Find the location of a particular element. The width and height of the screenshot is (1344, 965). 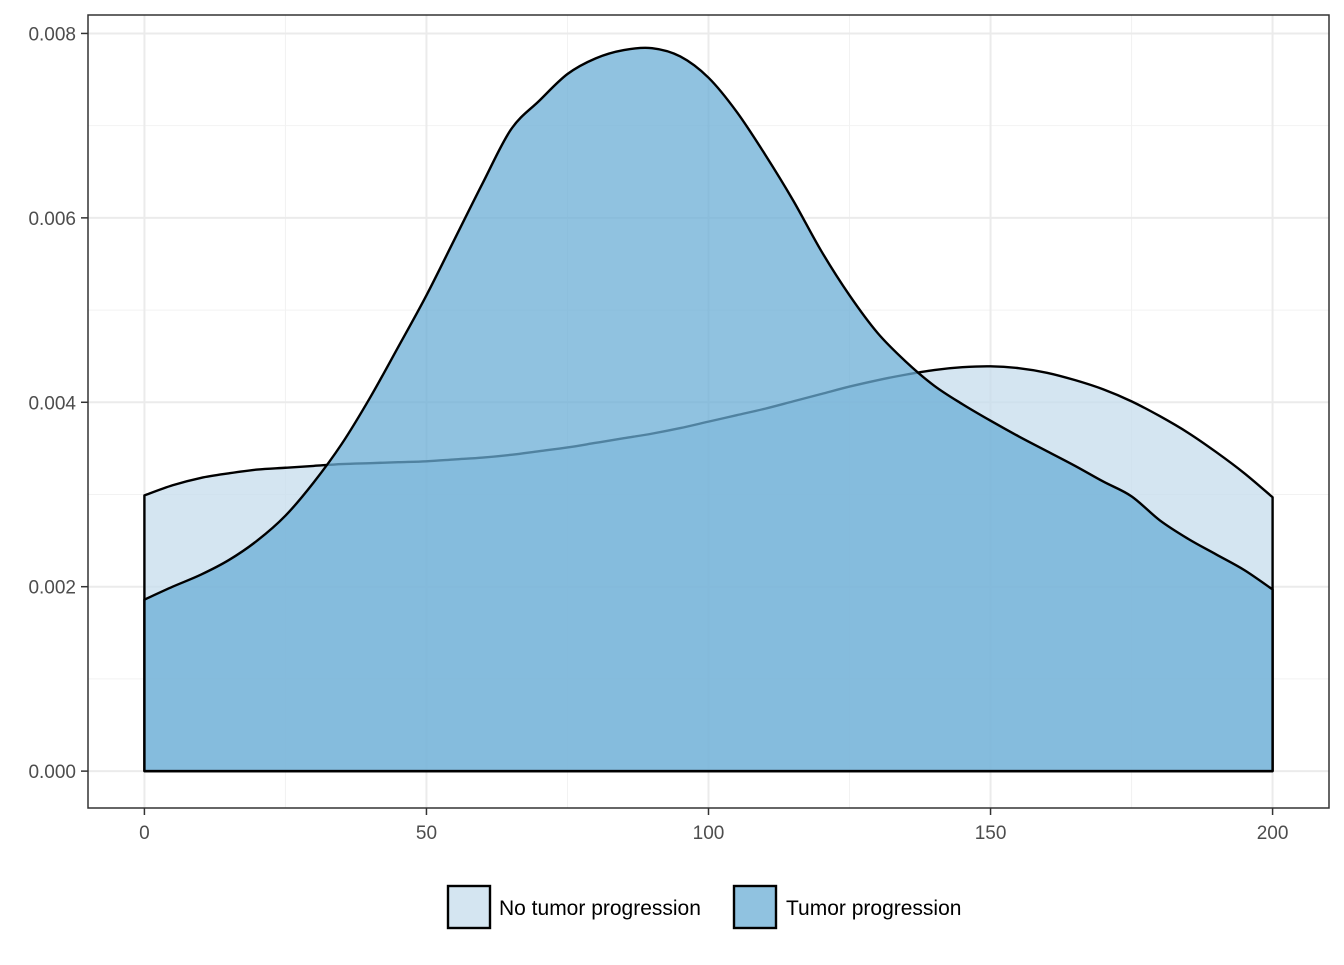

x-tick-label: 0 is located at coordinates (144, 833).